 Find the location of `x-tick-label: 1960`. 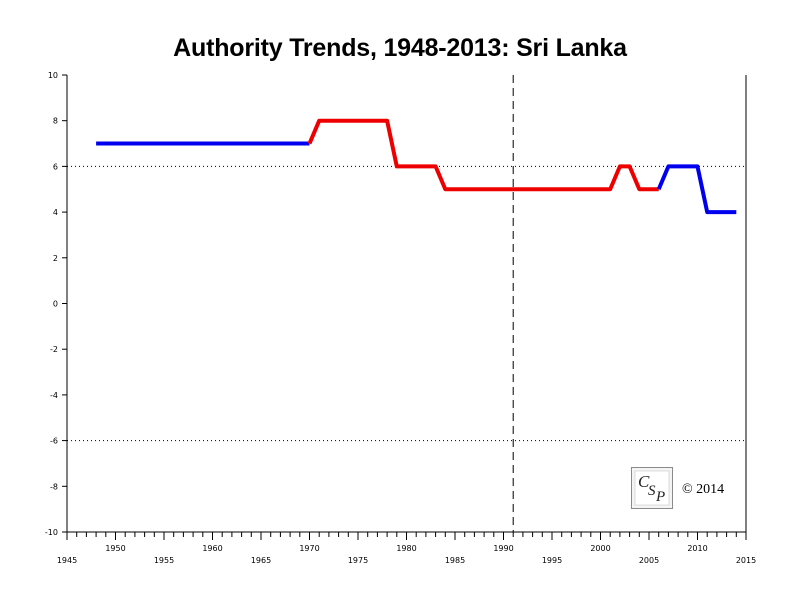

x-tick-label: 1960 is located at coordinates (212, 548).